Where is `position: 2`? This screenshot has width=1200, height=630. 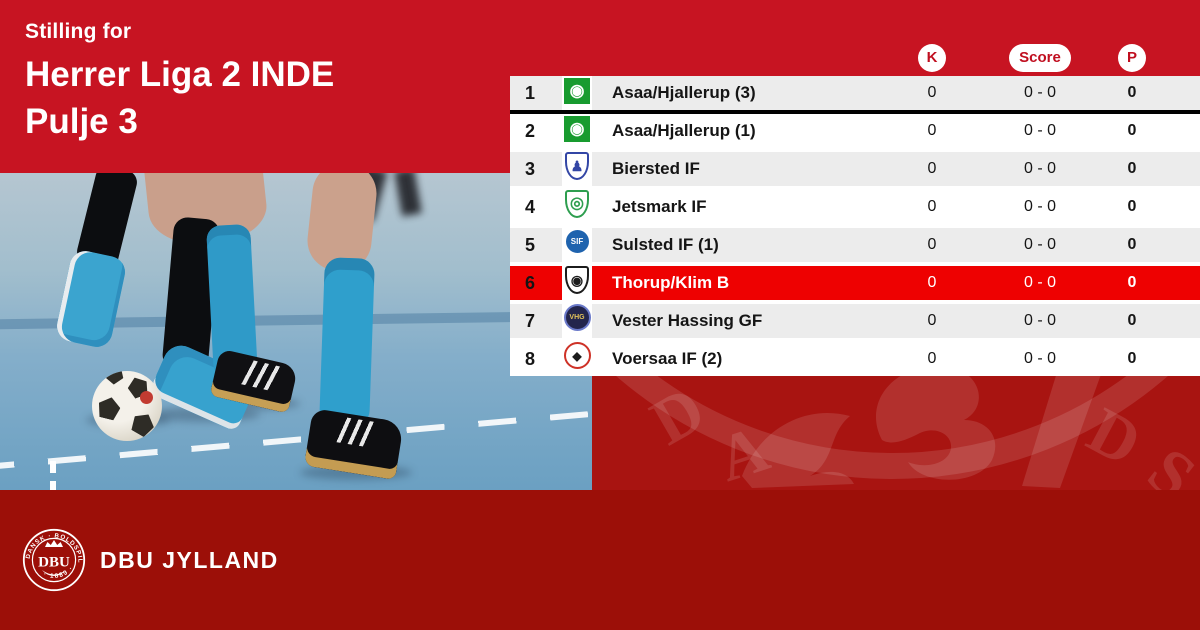 position: 2 is located at coordinates (529, 131).